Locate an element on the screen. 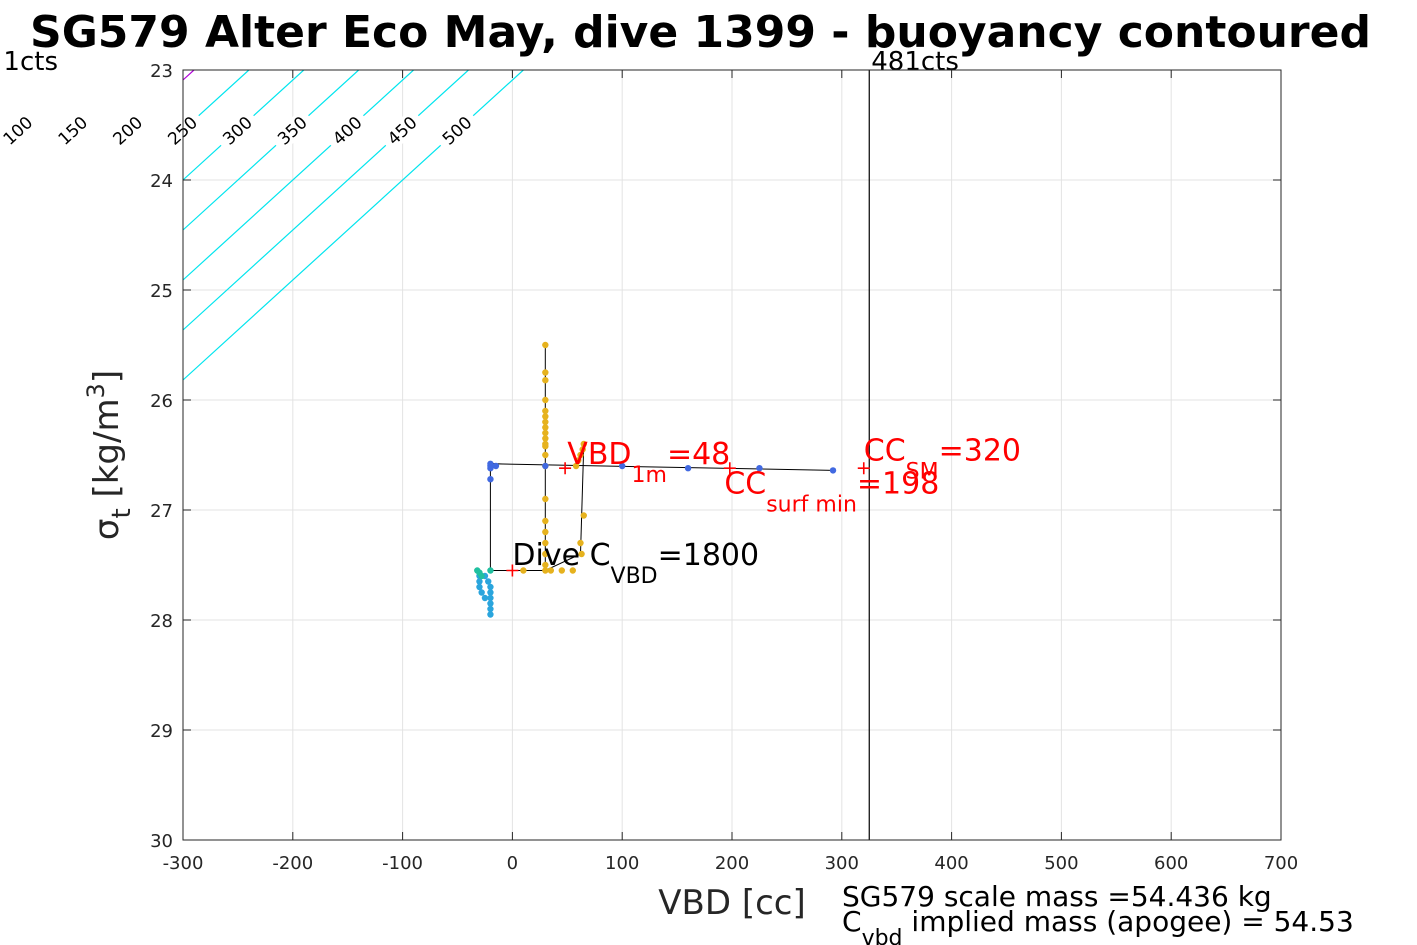 This screenshot has width=1417, height=945. annotation-sub: SM is located at coordinates (922, 472).